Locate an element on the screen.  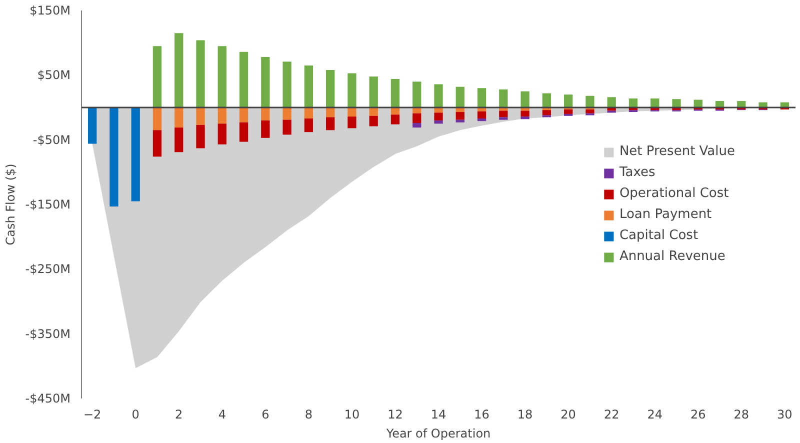
y-tick-label: $50M is located at coordinates (54, 75).